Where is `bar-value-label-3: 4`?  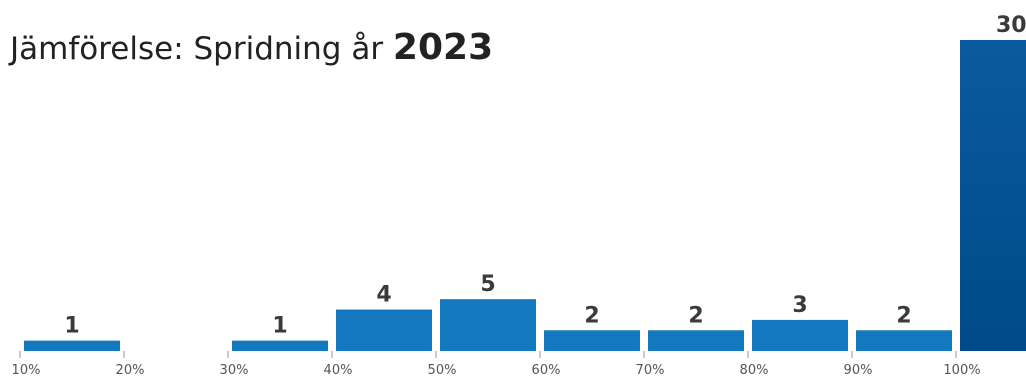 bar-value-label-3: 4 is located at coordinates (383, 295).